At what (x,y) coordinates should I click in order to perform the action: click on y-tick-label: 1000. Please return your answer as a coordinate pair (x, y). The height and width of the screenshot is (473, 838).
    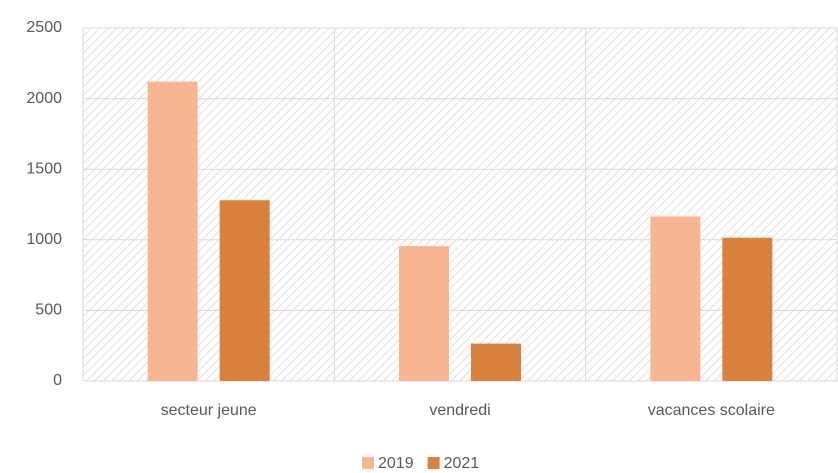
    Looking at the image, I should click on (44, 239).